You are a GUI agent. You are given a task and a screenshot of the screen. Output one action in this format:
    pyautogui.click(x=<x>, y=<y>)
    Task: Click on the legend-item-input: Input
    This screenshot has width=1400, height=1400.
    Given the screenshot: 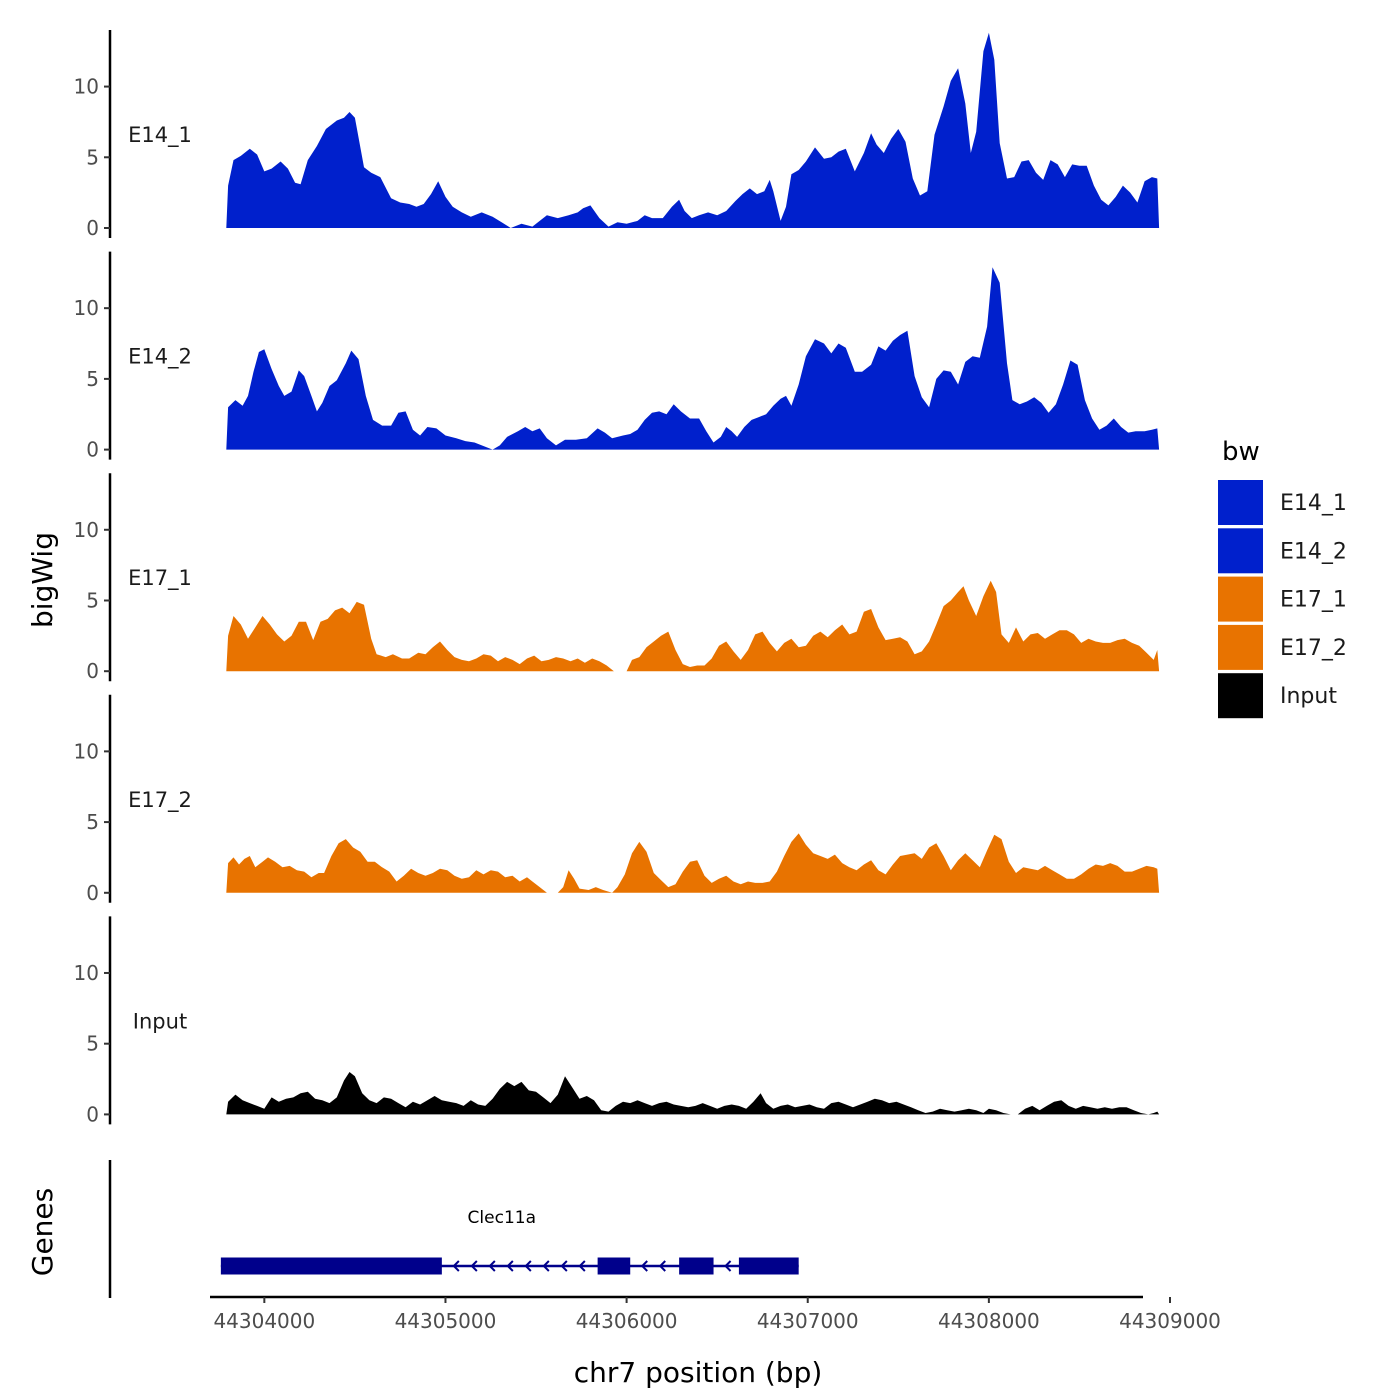 What is the action you would take?
    pyautogui.click(x=1277, y=696)
    